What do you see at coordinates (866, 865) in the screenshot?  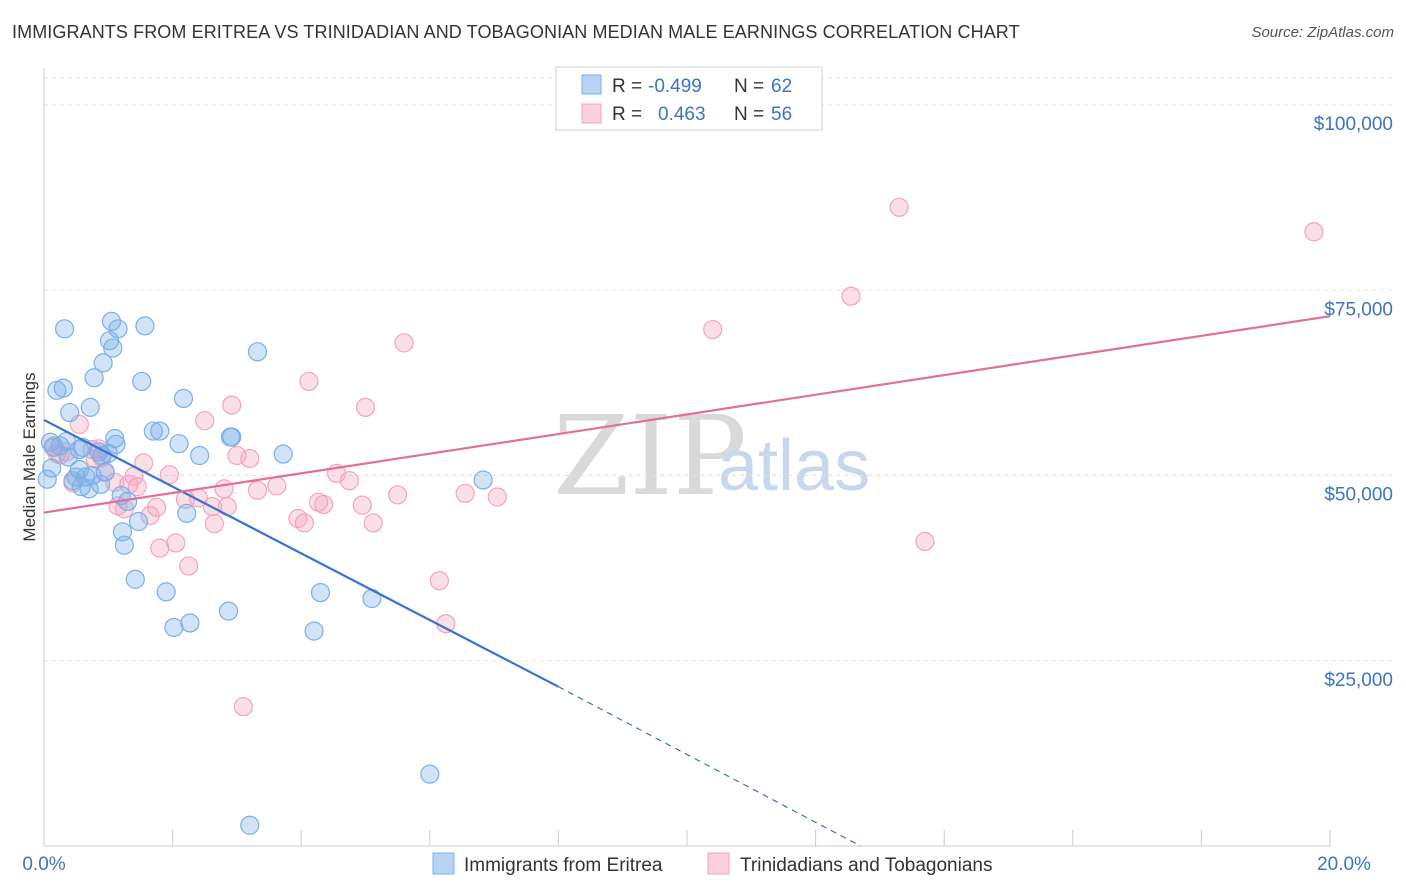 I see `bottom-legend-label-trinidad: Trinidadians and Tobagonians` at bounding box center [866, 865].